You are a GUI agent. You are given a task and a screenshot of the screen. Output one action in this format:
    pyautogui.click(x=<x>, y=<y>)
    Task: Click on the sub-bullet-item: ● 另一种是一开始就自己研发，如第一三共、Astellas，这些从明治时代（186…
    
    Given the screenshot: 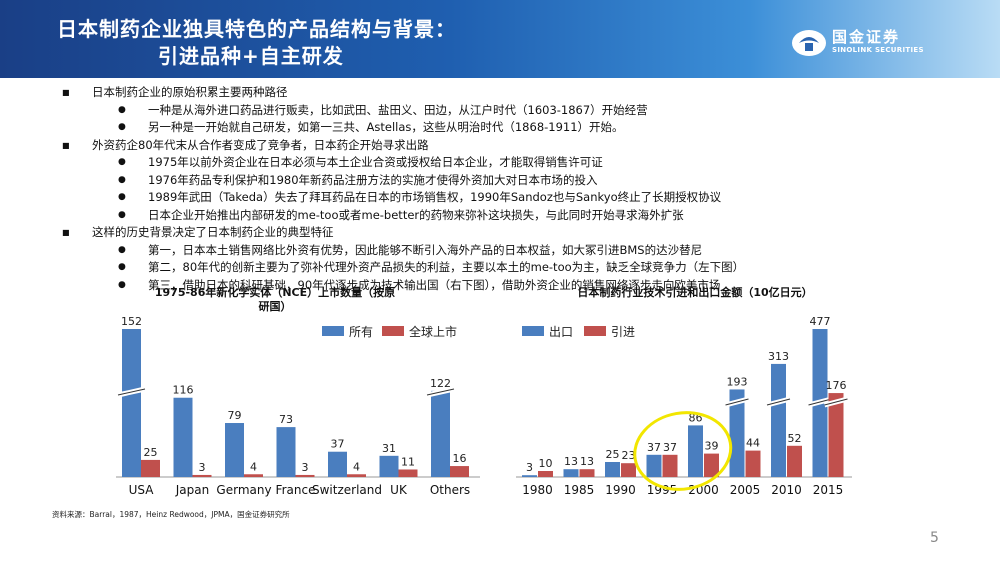 What is the action you would take?
    pyautogui.click(x=510, y=128)
    